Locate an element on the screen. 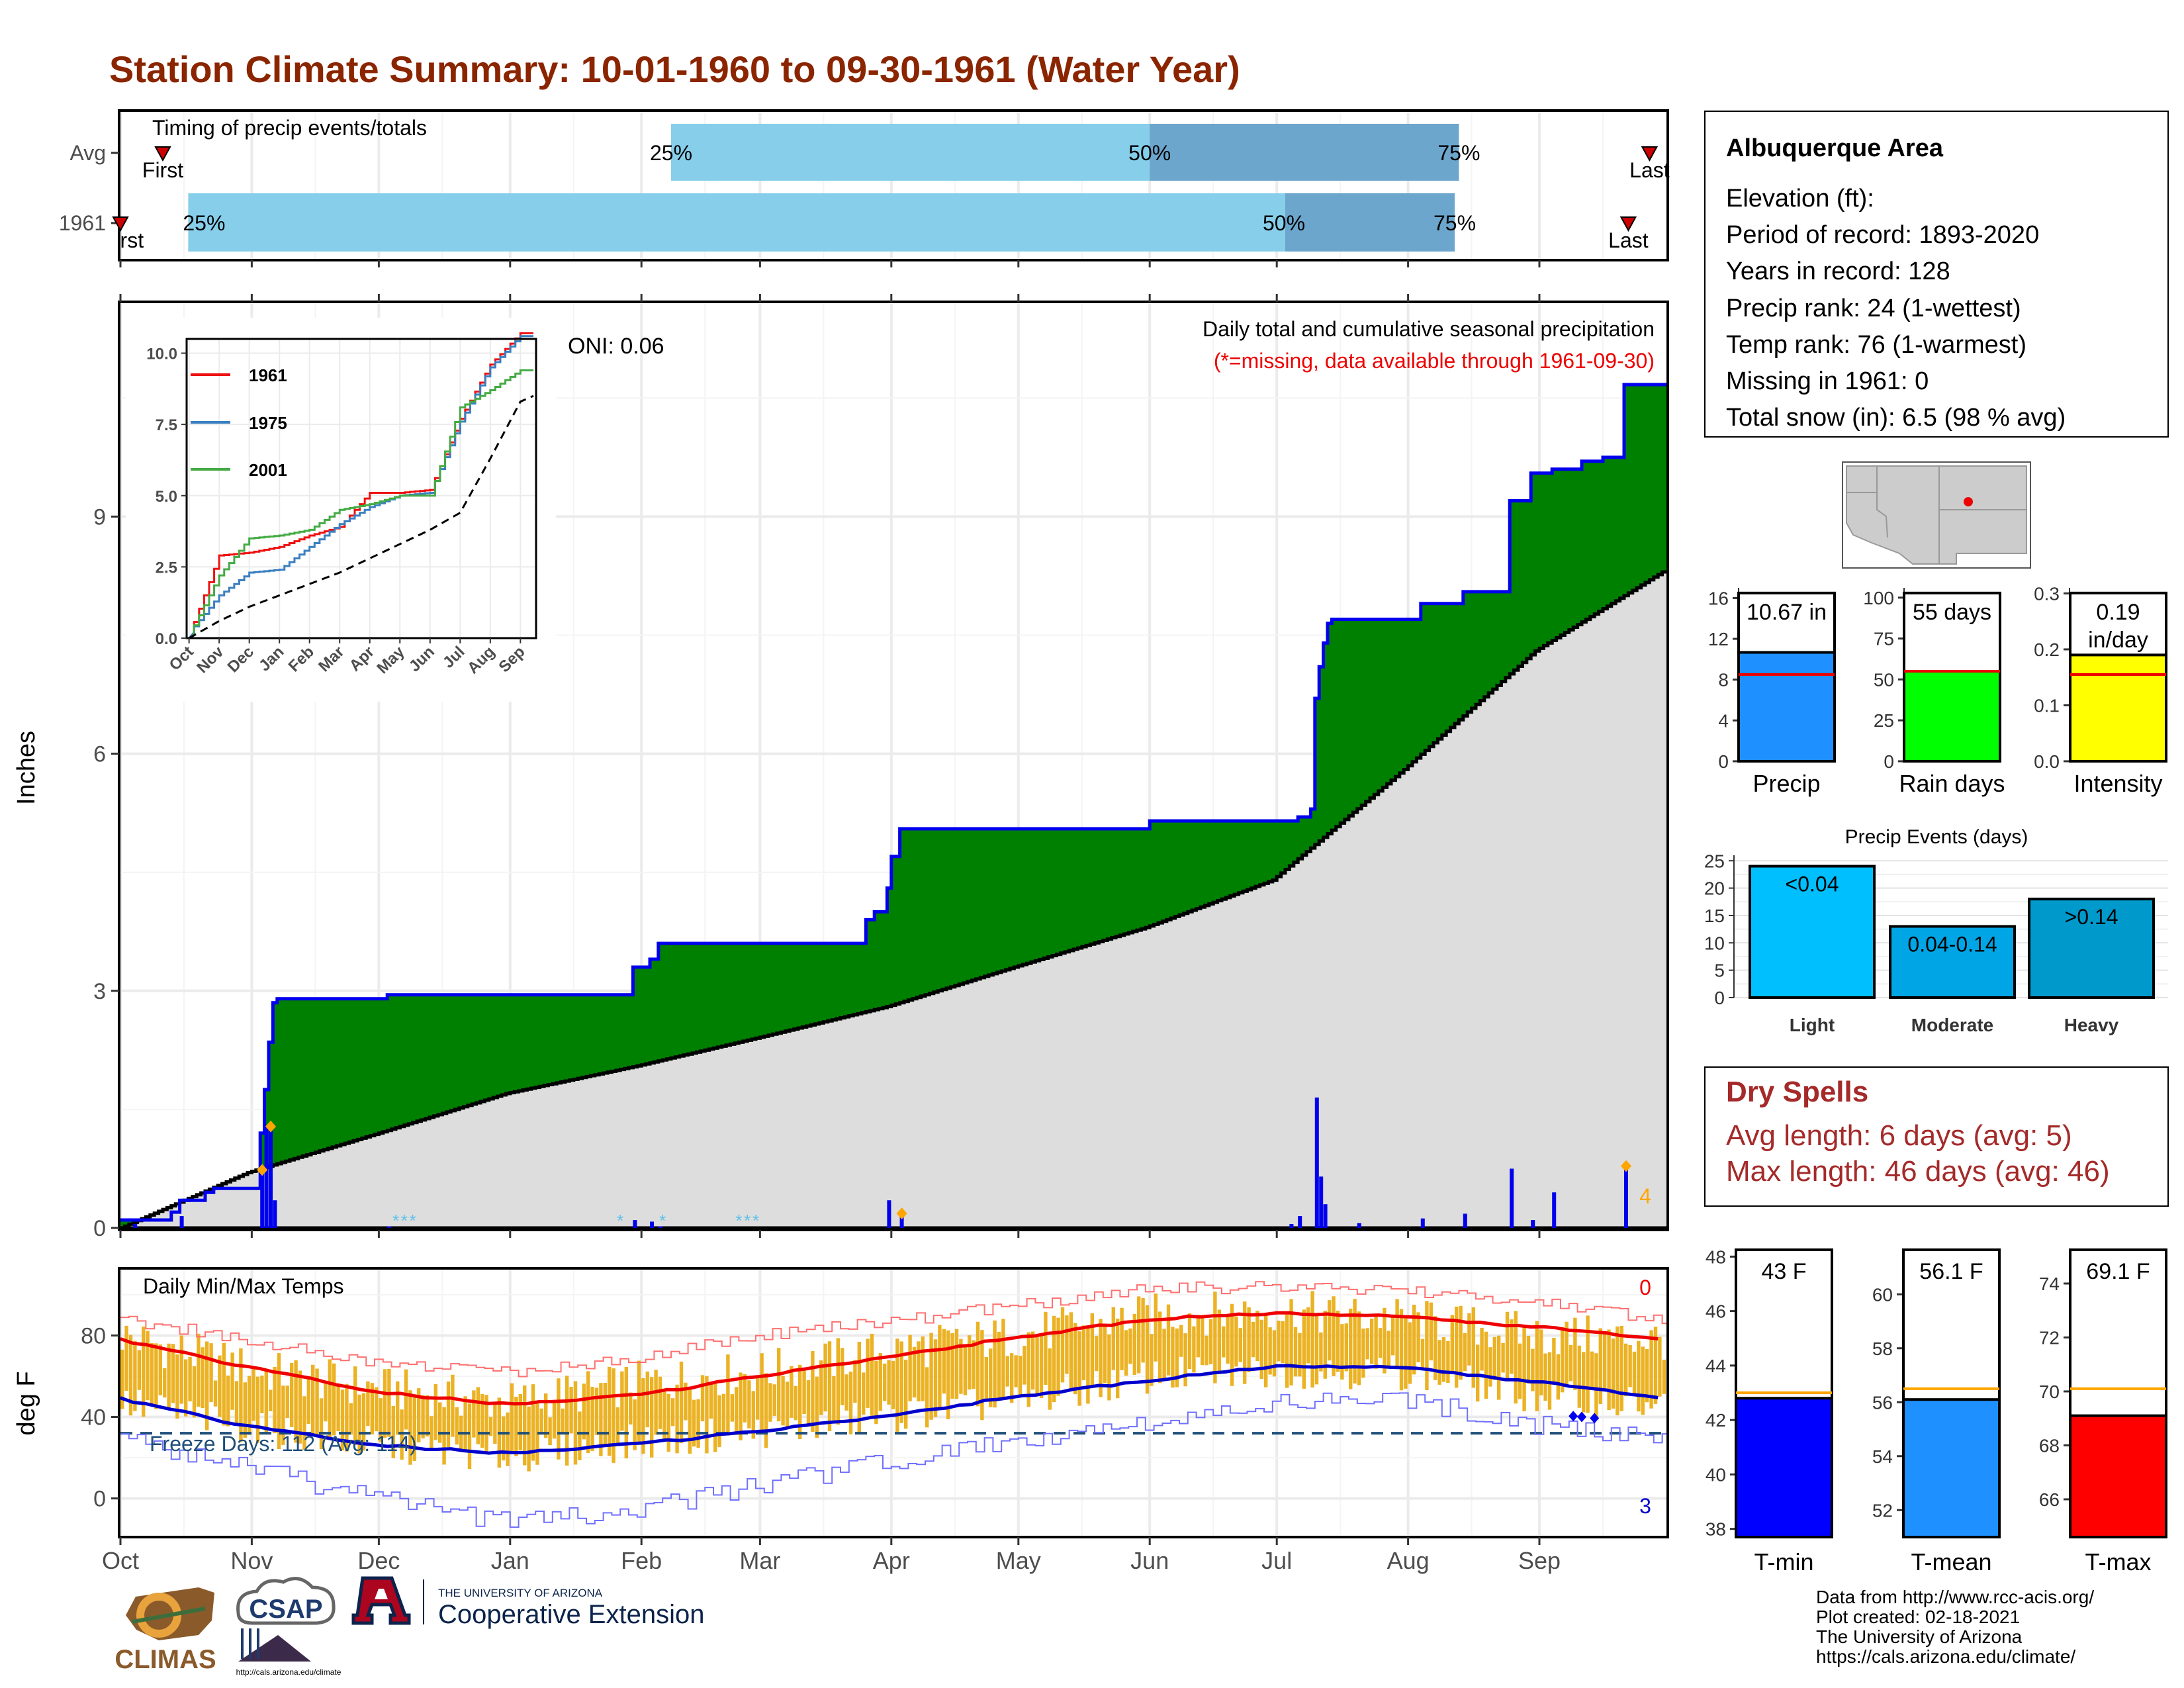  timing-bar-1961-upper-quartile is located at coordinates (1370, 222).